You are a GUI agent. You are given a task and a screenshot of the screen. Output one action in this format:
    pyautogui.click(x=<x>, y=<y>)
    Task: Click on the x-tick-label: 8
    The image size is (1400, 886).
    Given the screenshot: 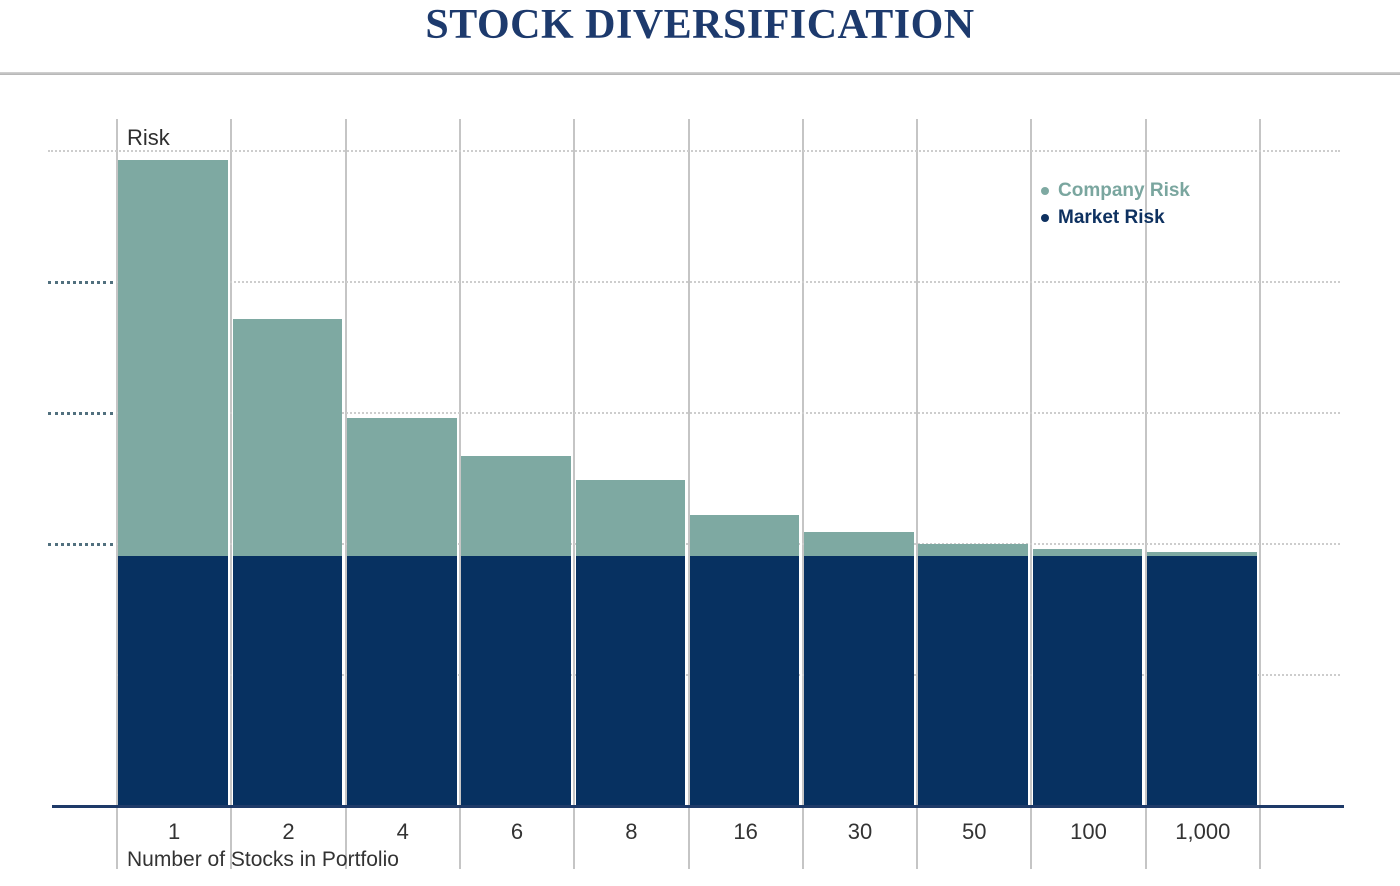 What is the action you would take?
    pyautogui.click(x=631, y=831)
    